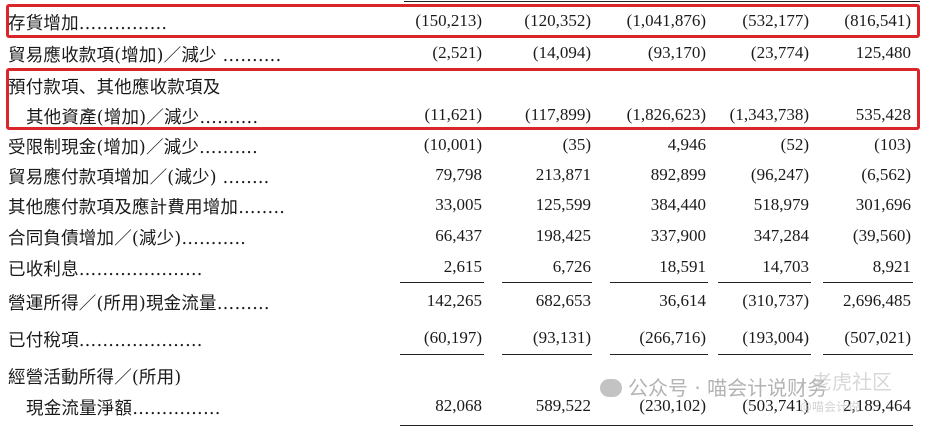 This screenshot has height=428, width=925. Describe the element at coordinates (678, 235) in the screenshot. I see `cell-value: 337,900` at that location.